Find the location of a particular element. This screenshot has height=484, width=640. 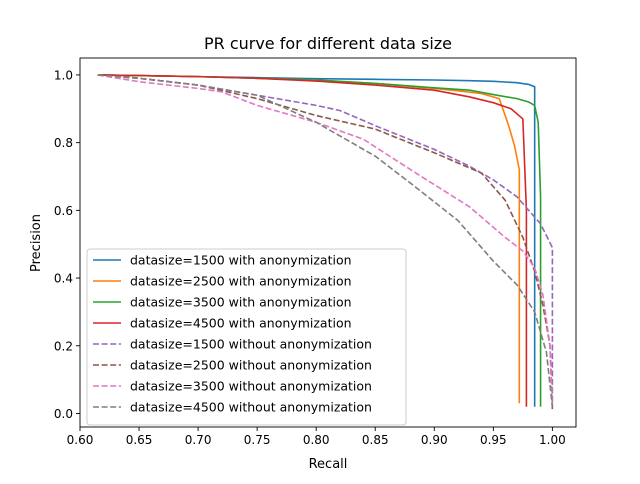

y-tick-label: 0.8 is located at coordinates (63, 143).